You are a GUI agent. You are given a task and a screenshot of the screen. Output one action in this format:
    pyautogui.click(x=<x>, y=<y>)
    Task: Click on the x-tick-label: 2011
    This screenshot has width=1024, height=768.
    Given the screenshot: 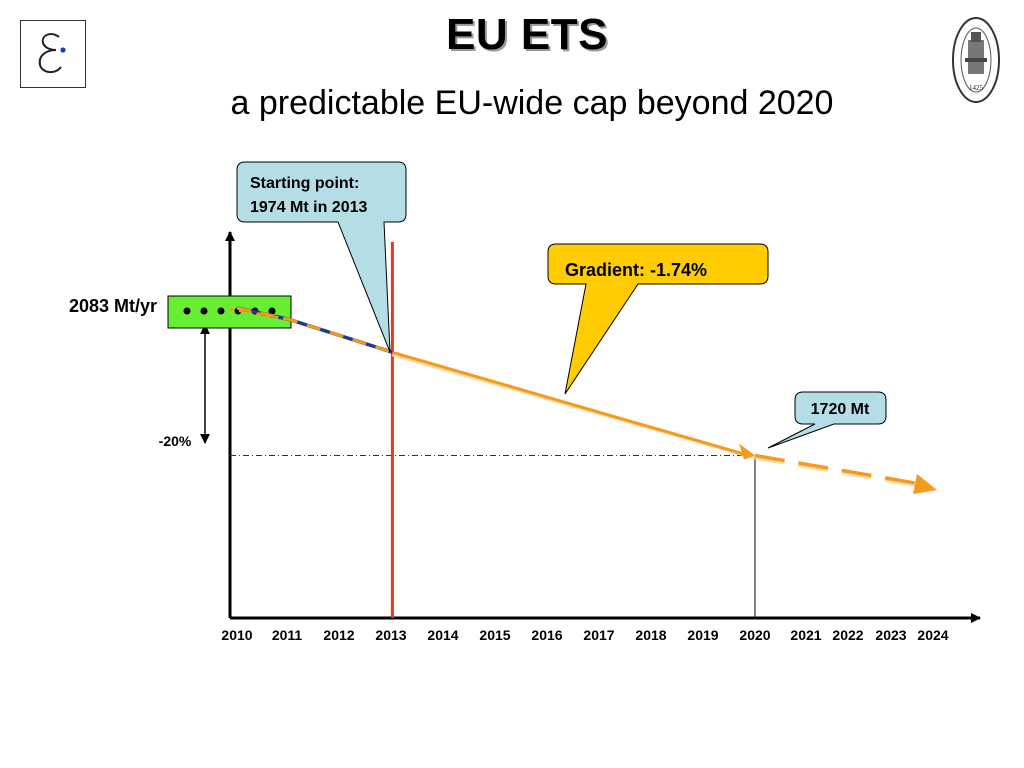 What is the action you would take?
    pyautogui.click(x=287, y=635)
    